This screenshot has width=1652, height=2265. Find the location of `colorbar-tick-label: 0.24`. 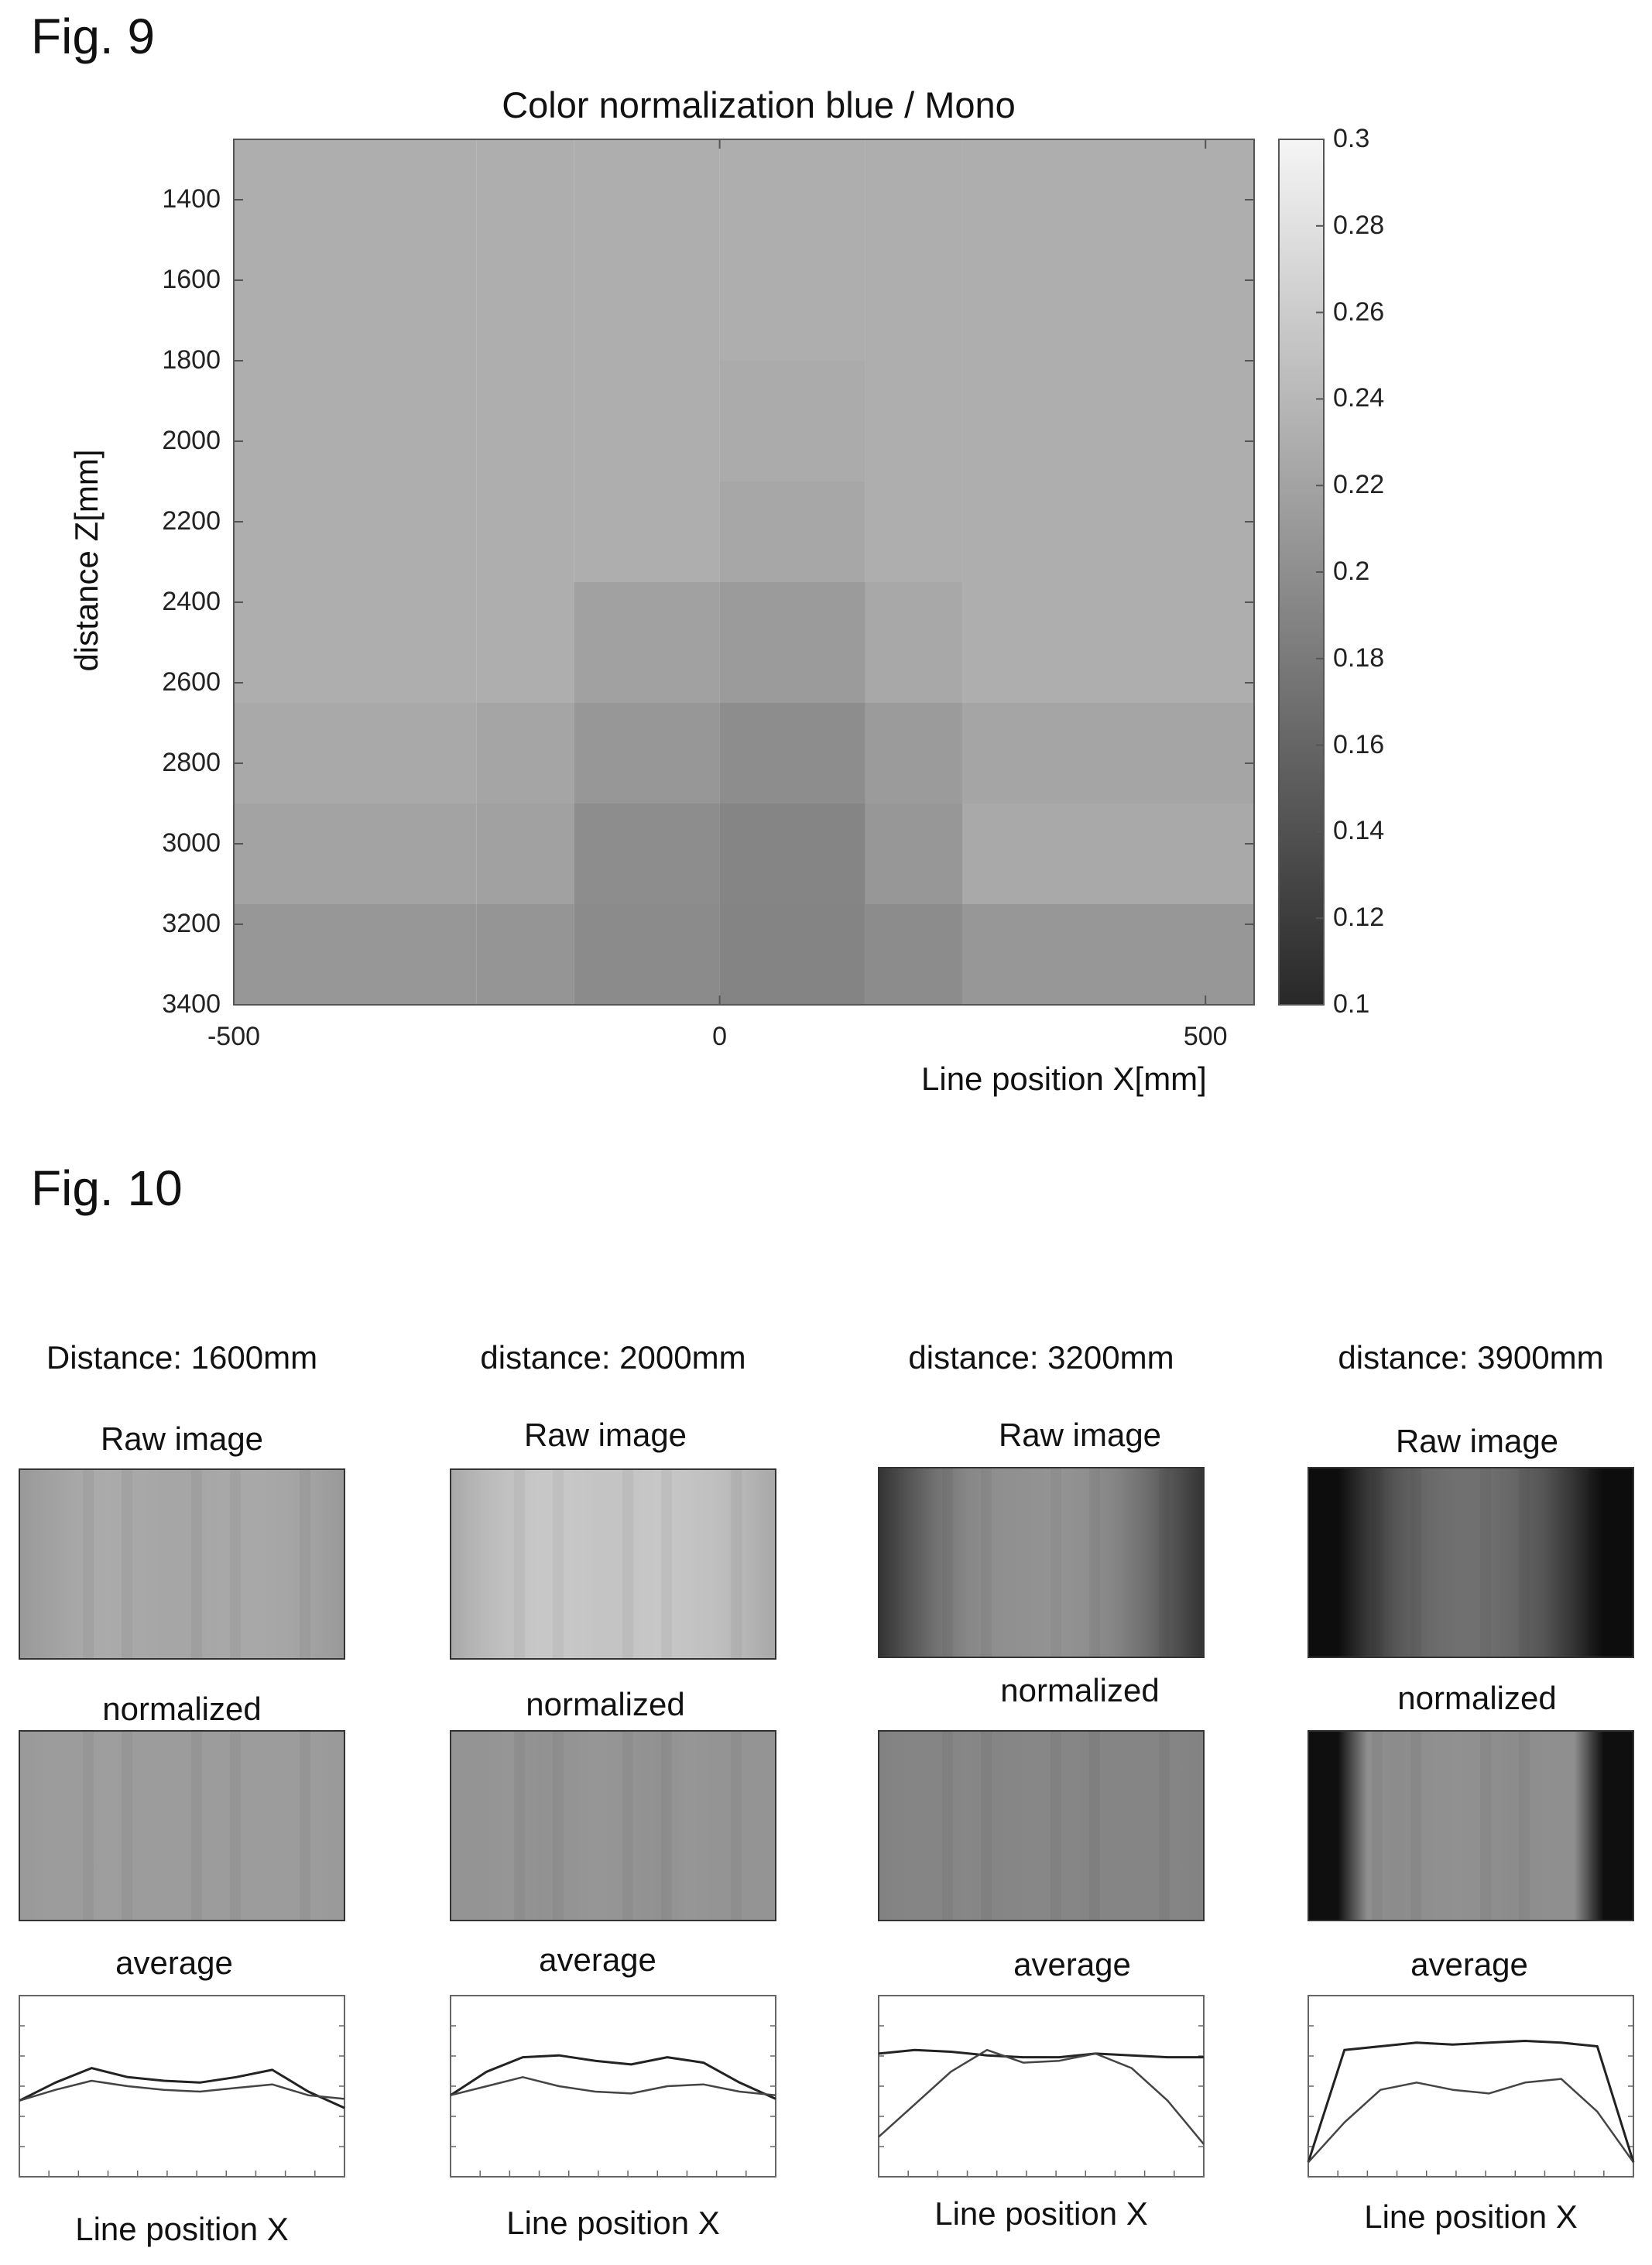

colorbar-tick-label: 0.24 is located at coordinates (1359, 398).